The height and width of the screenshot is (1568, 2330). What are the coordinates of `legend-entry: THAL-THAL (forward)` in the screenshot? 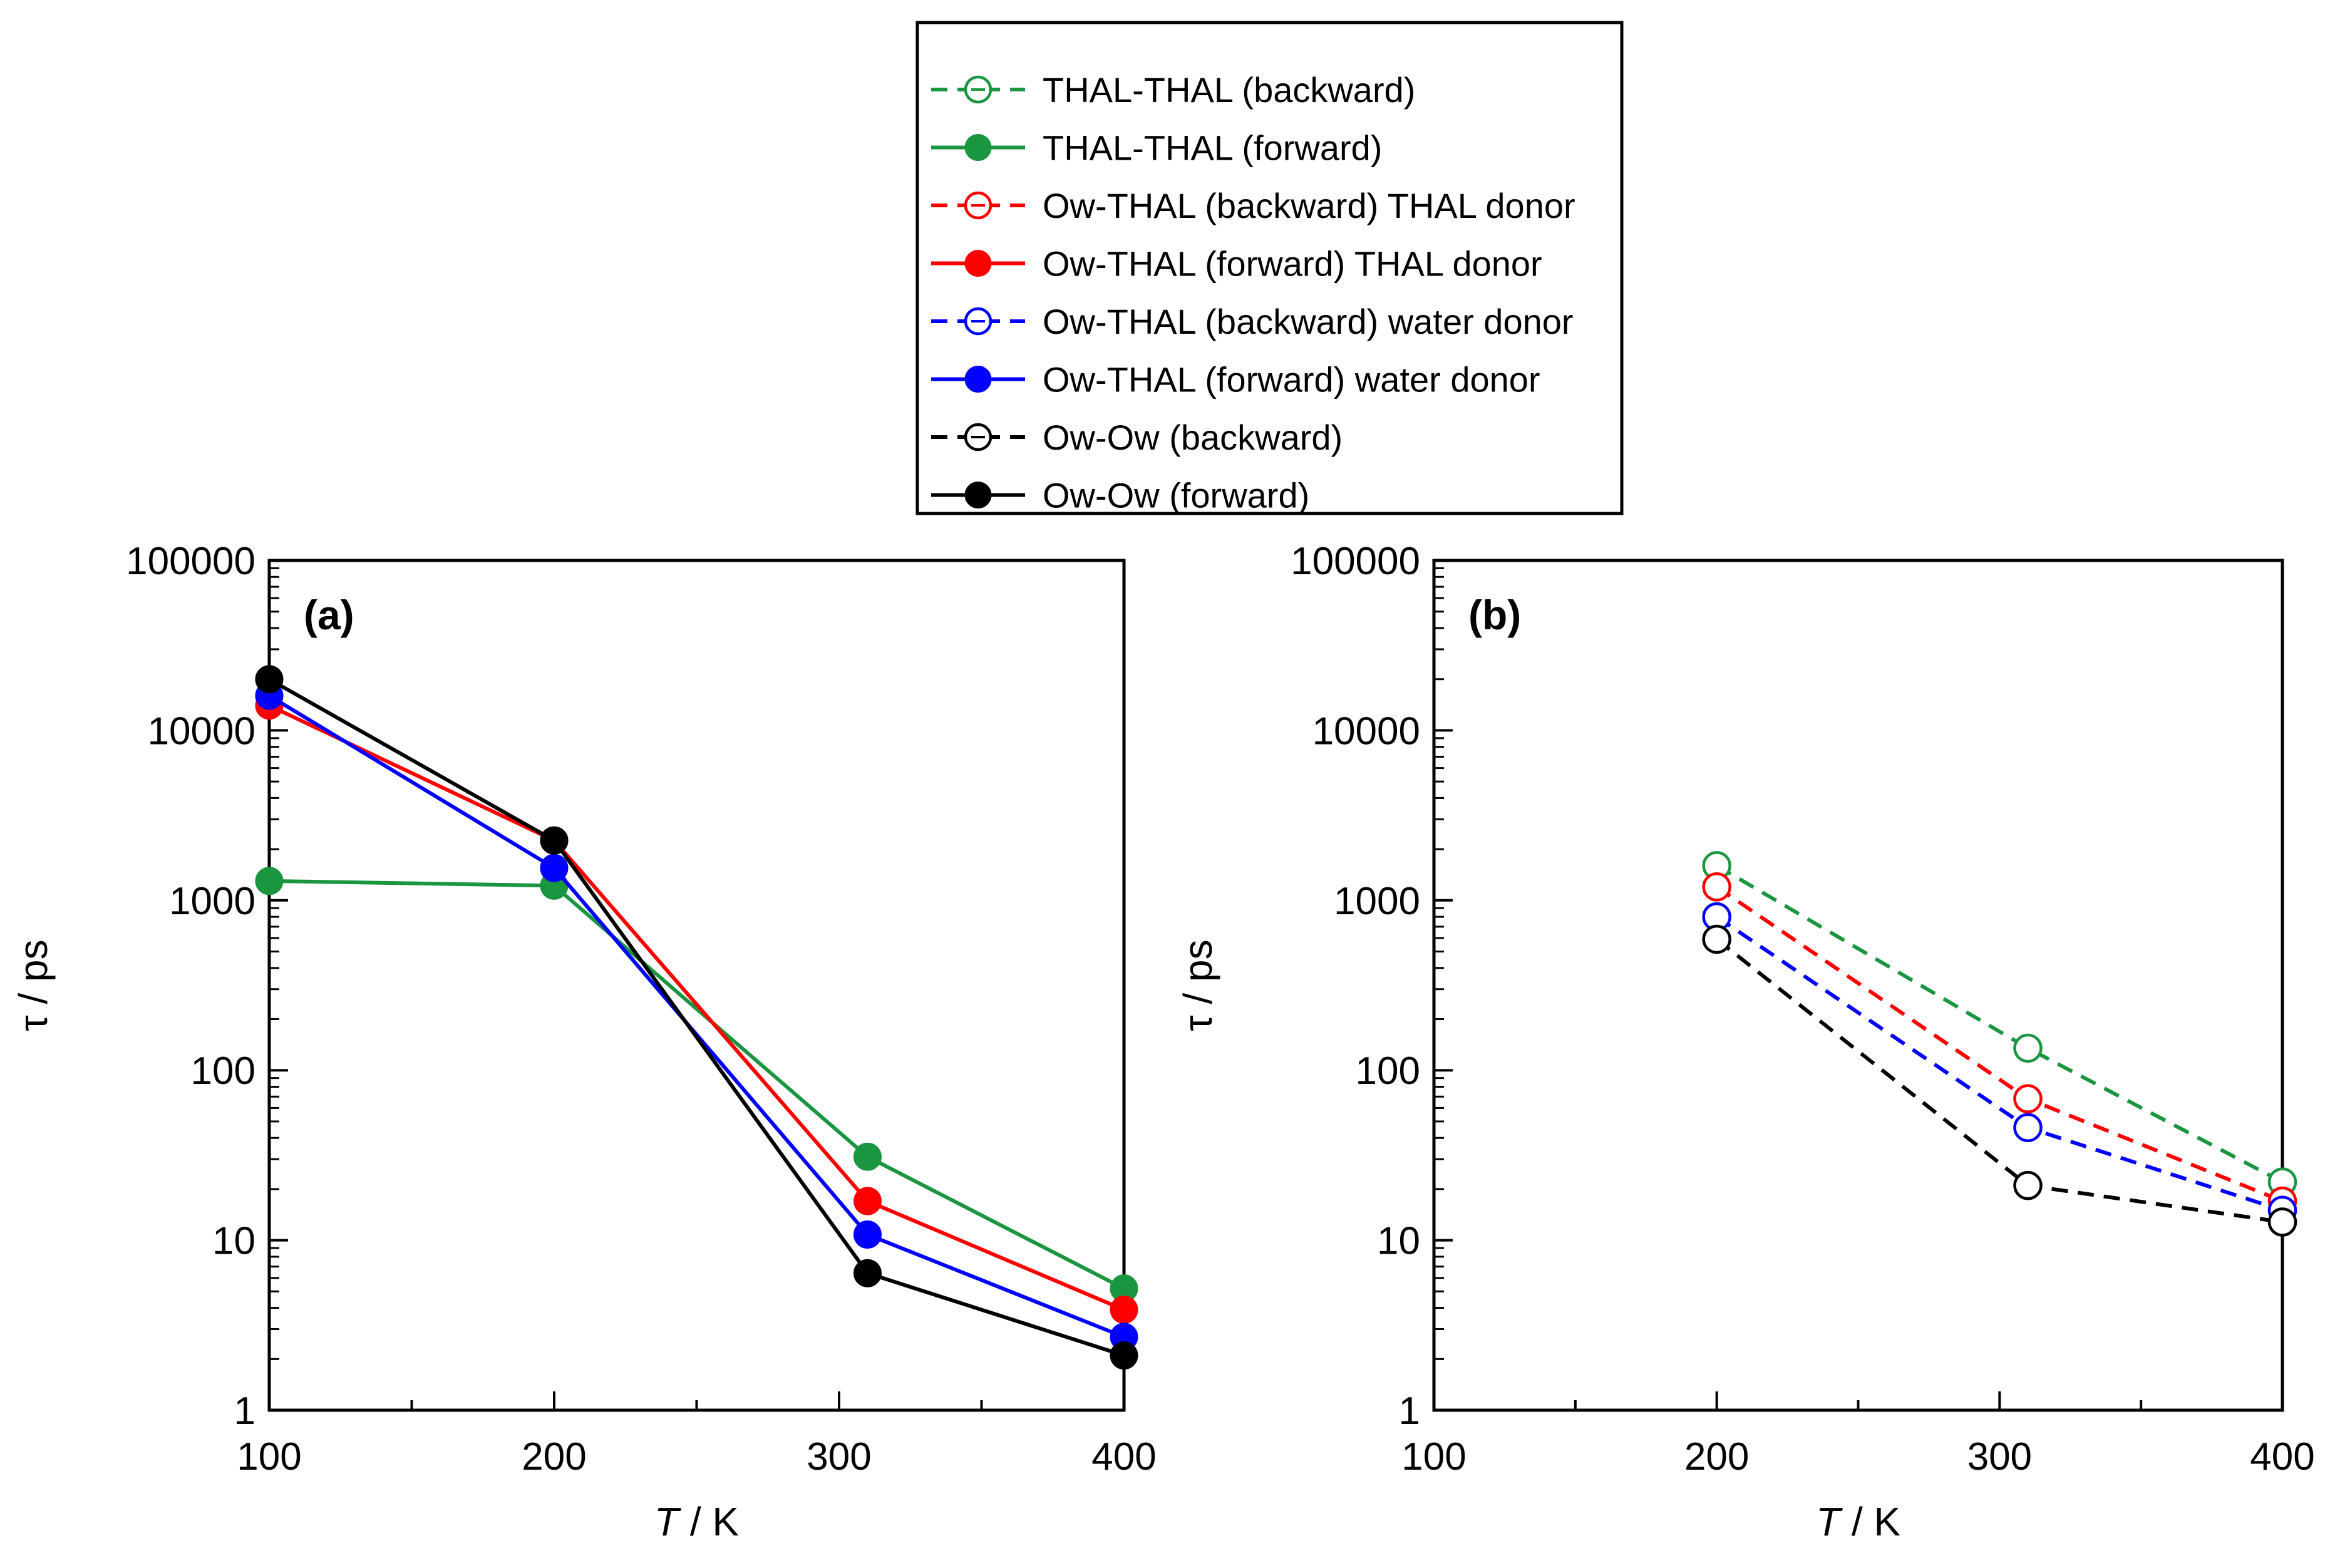 It's located at (1157, 148).